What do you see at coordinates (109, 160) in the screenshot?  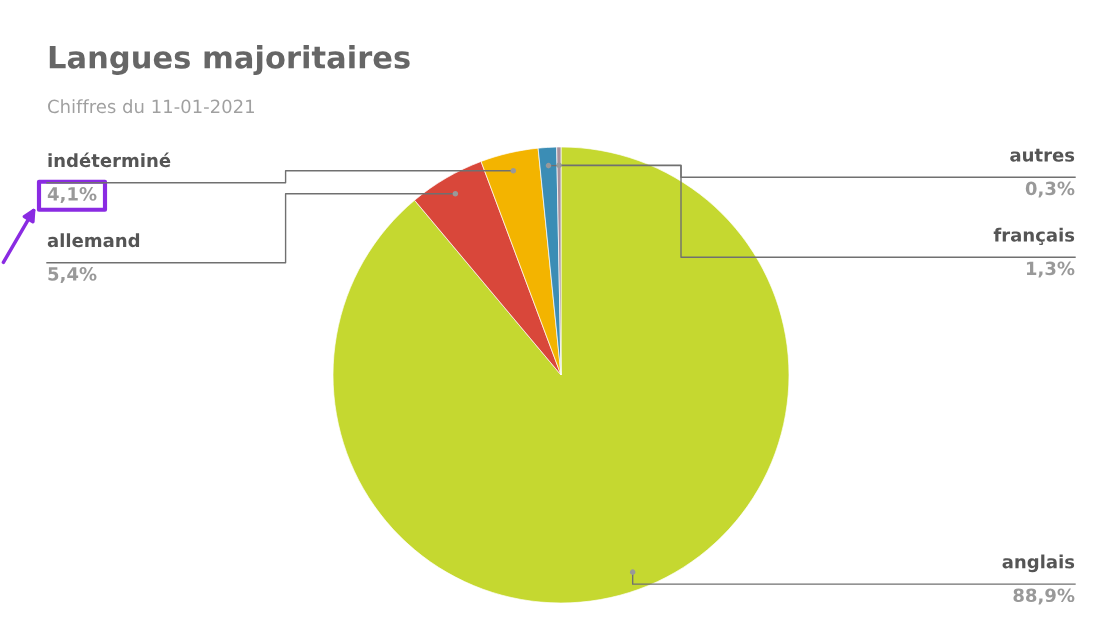 I see `slice-label: indéterminé` at bounding box center [109, 160].